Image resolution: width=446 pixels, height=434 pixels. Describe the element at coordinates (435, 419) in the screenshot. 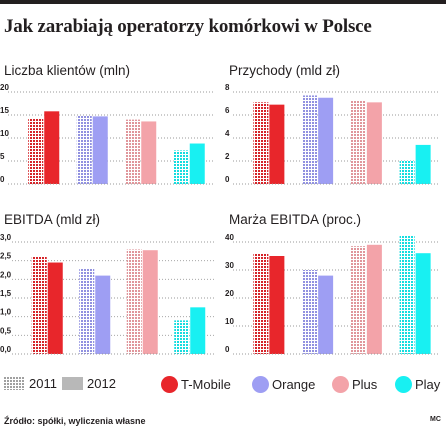

I see `author-credit: MC` at that location.